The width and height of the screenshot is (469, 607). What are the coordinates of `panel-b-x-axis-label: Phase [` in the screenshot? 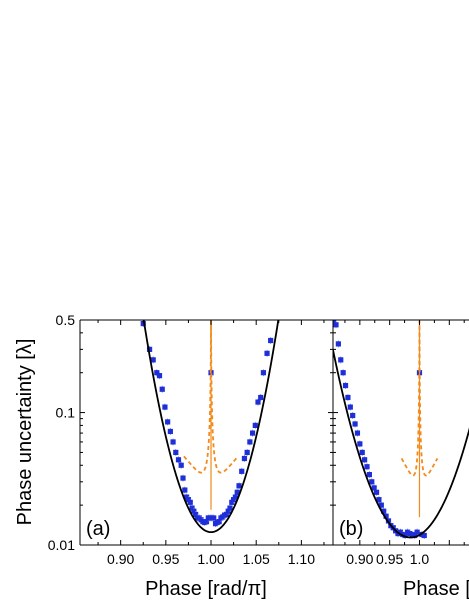 It's located at (436, 589).